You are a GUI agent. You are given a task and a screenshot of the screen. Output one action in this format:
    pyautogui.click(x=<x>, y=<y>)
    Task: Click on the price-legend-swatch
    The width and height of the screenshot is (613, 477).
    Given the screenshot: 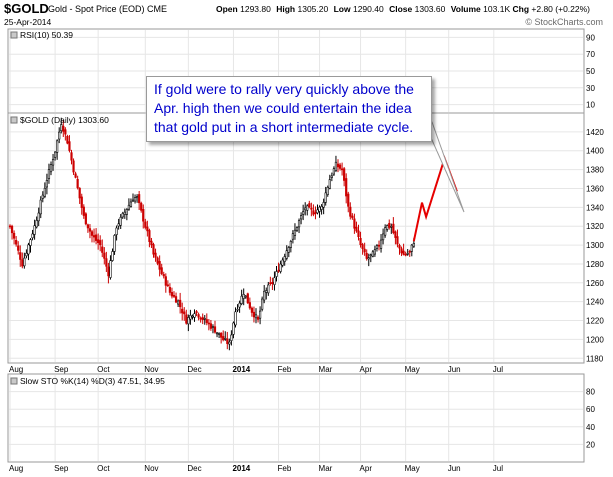 What is the action you would take?
    pyautogui.click(x=14, y=120)
    